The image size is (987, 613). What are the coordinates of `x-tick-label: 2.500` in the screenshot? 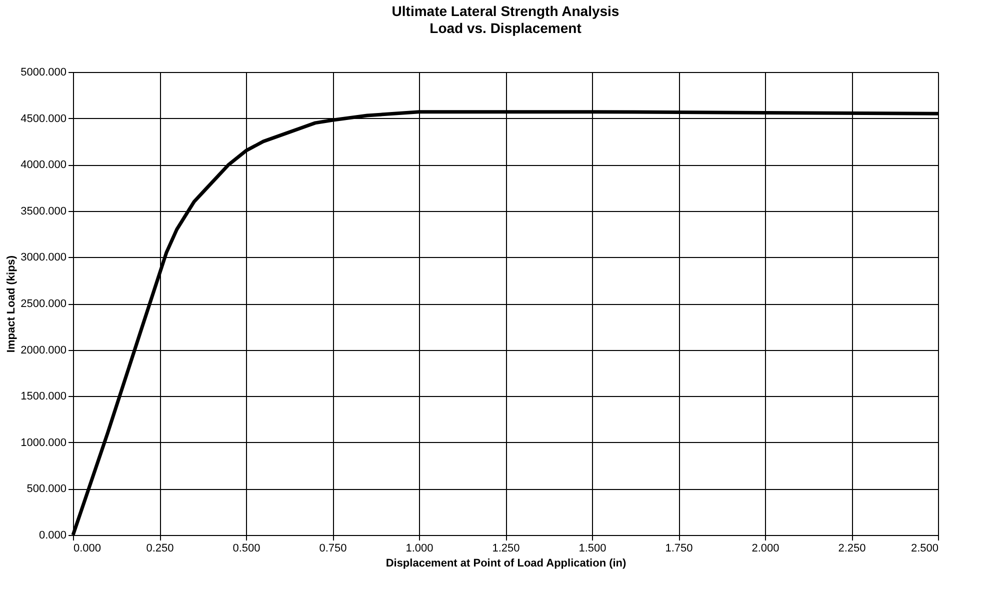 It's located at (924, 548).